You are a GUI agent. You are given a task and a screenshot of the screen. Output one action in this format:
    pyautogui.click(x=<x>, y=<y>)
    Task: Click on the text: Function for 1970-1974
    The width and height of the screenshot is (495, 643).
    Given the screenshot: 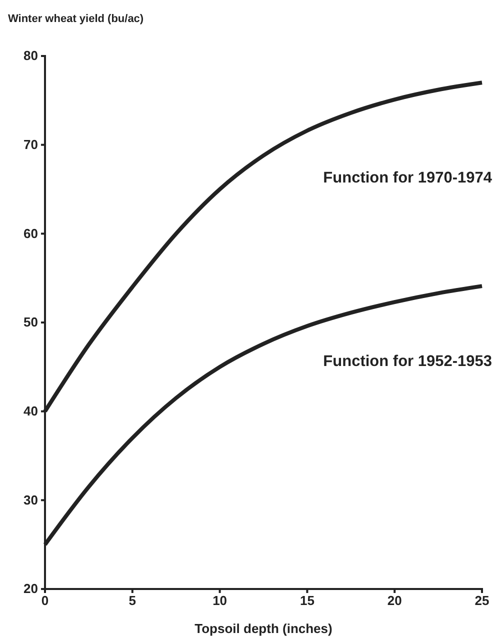 What is the action you would take?
    pyautogui.click(x=407, y=178)
    